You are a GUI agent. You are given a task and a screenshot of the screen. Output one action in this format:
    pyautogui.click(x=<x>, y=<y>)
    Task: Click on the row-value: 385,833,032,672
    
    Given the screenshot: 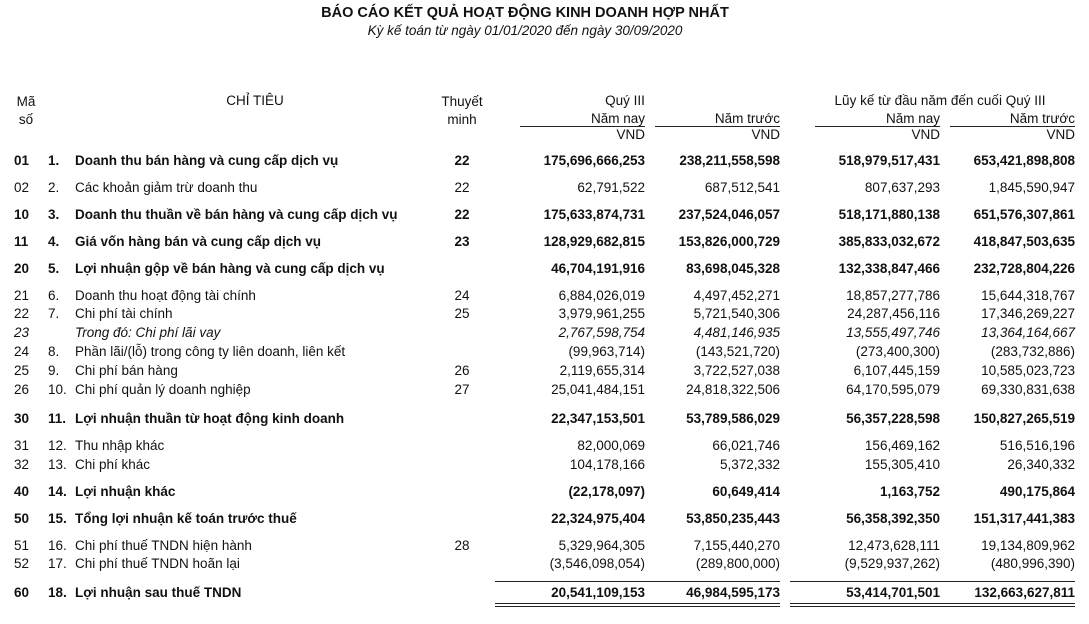 What is the action you would take?
    pyautogui.click(x=889, y=241)
    